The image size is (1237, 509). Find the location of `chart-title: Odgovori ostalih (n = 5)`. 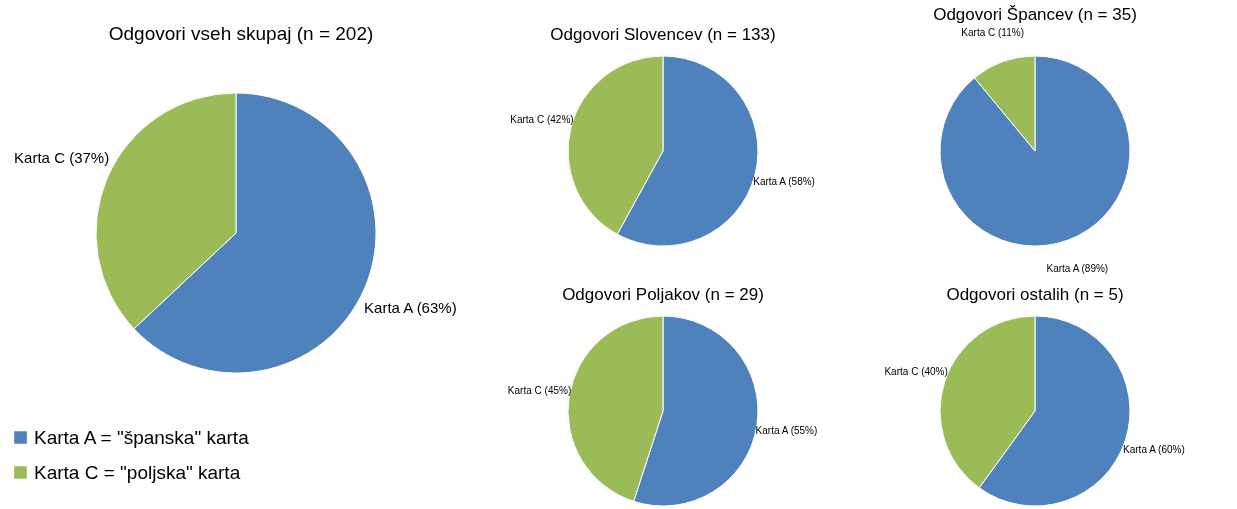

chart-title: Odgovori ostalih (n = 5) is located at coordinates (1035, 294).